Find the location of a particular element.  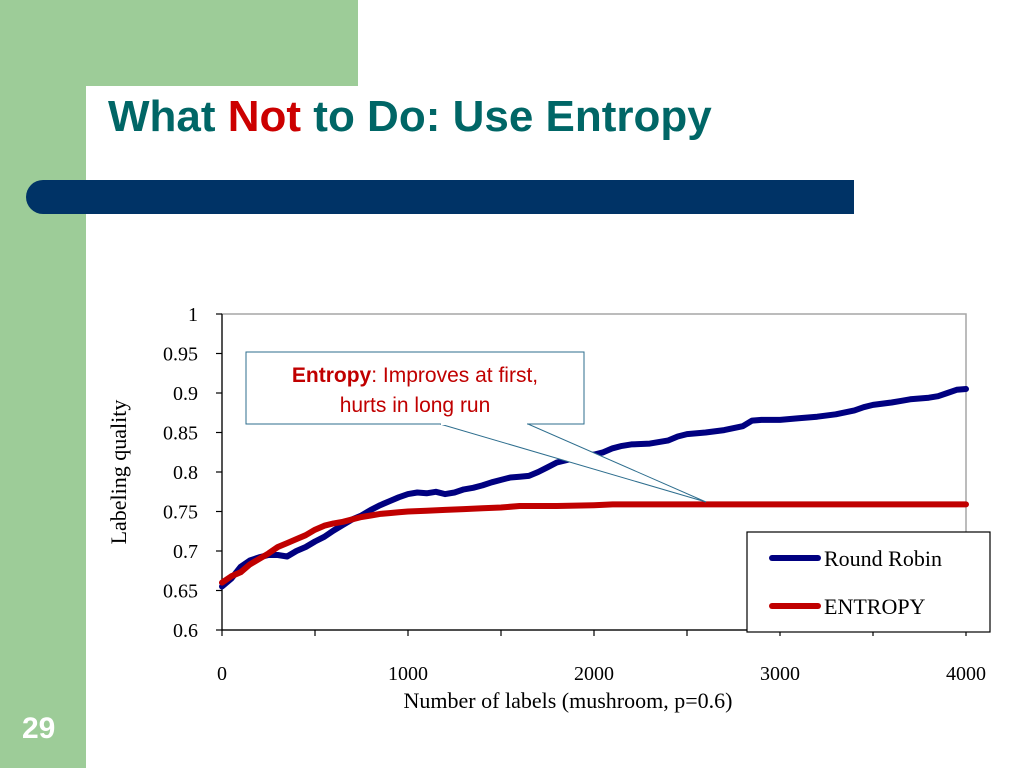

y-tick-label: 0.95 is located at coordinates (180, 355).